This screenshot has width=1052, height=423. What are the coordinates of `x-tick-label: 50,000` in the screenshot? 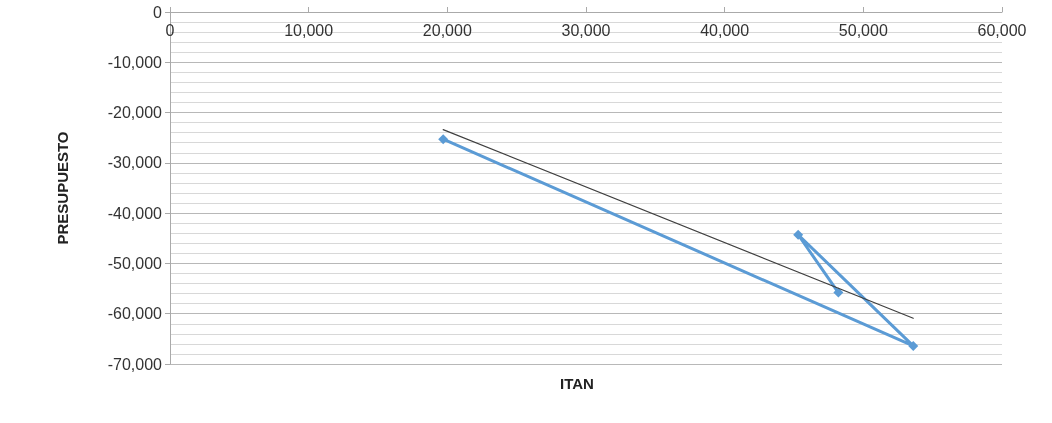 It's located at (863, 30).